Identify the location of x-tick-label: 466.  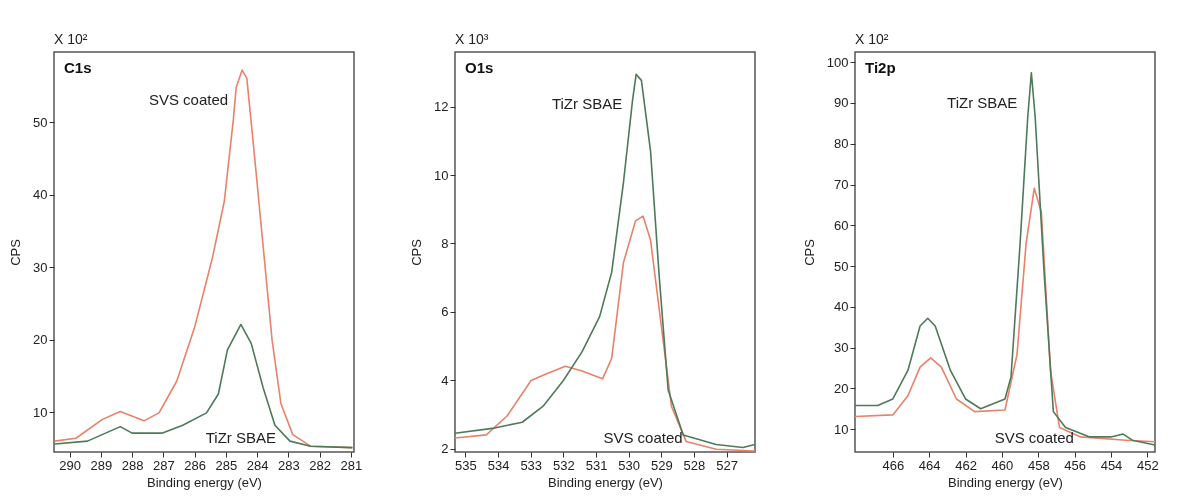
(893, 465).